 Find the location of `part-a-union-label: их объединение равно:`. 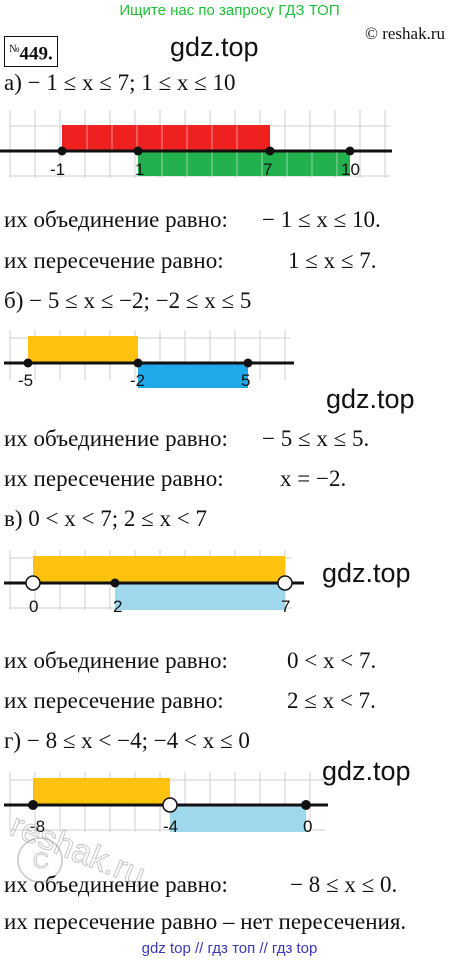

part-a-union-label: их объединение равно: is located at coordinates (116, 219).